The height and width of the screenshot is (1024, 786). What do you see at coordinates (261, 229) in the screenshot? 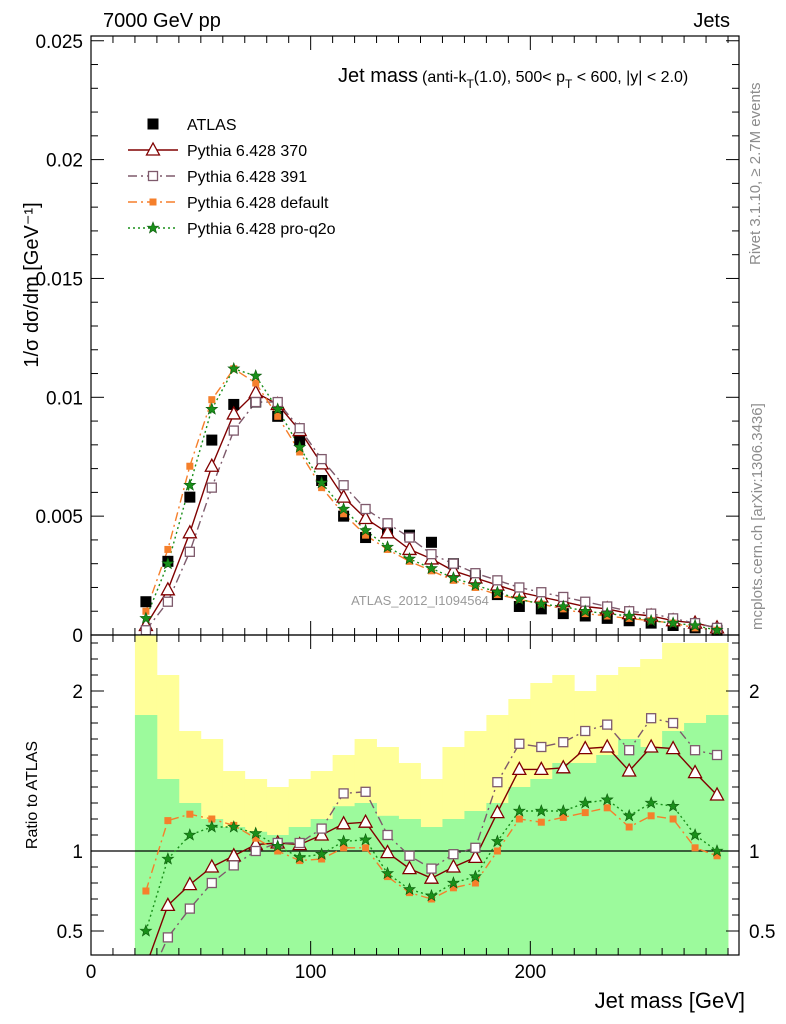
I see `legend-label-4: Pythia 6.428 pro-q2o` at bounding box center [261, 229].